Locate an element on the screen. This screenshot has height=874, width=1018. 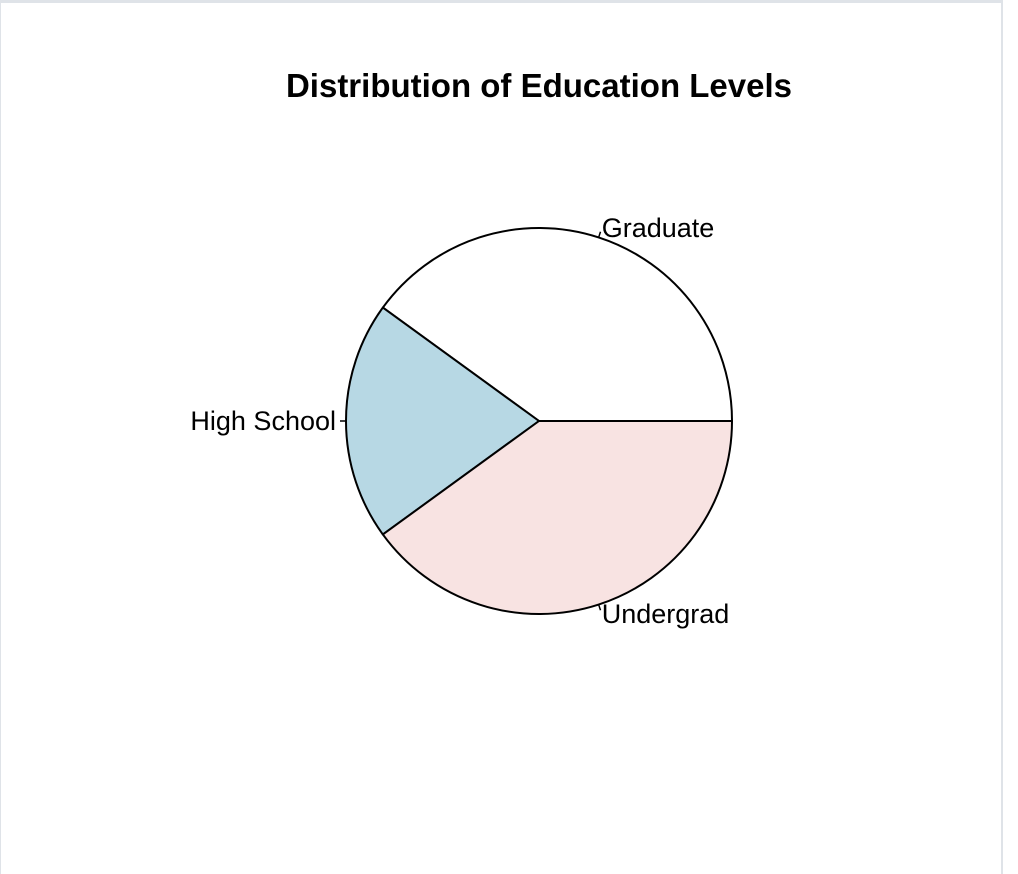
panel-left-border is located at coordinates (0, 437).